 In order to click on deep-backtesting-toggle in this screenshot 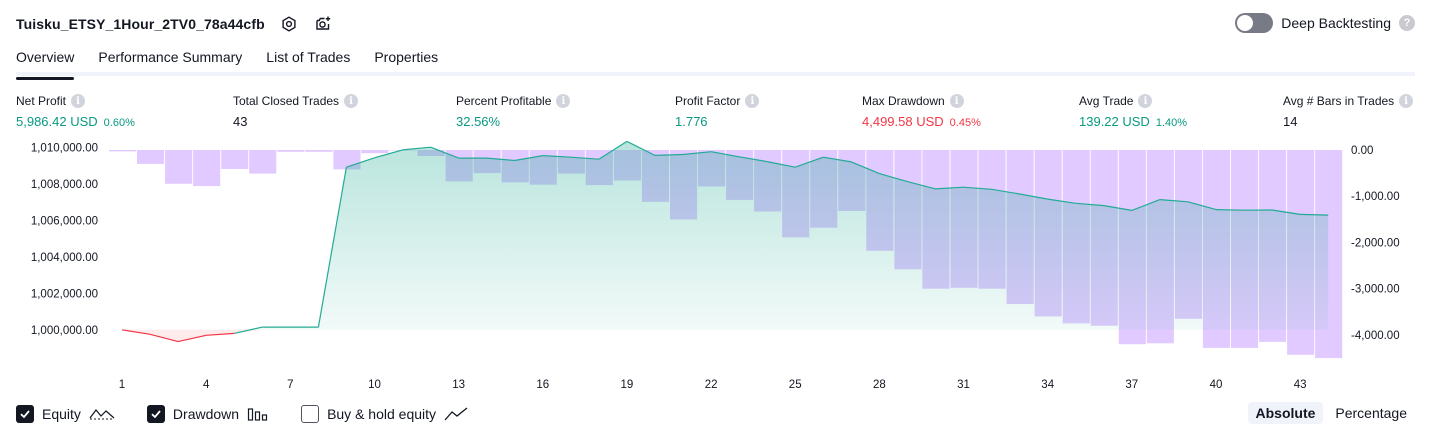, I will do `click(1254, 23)`.